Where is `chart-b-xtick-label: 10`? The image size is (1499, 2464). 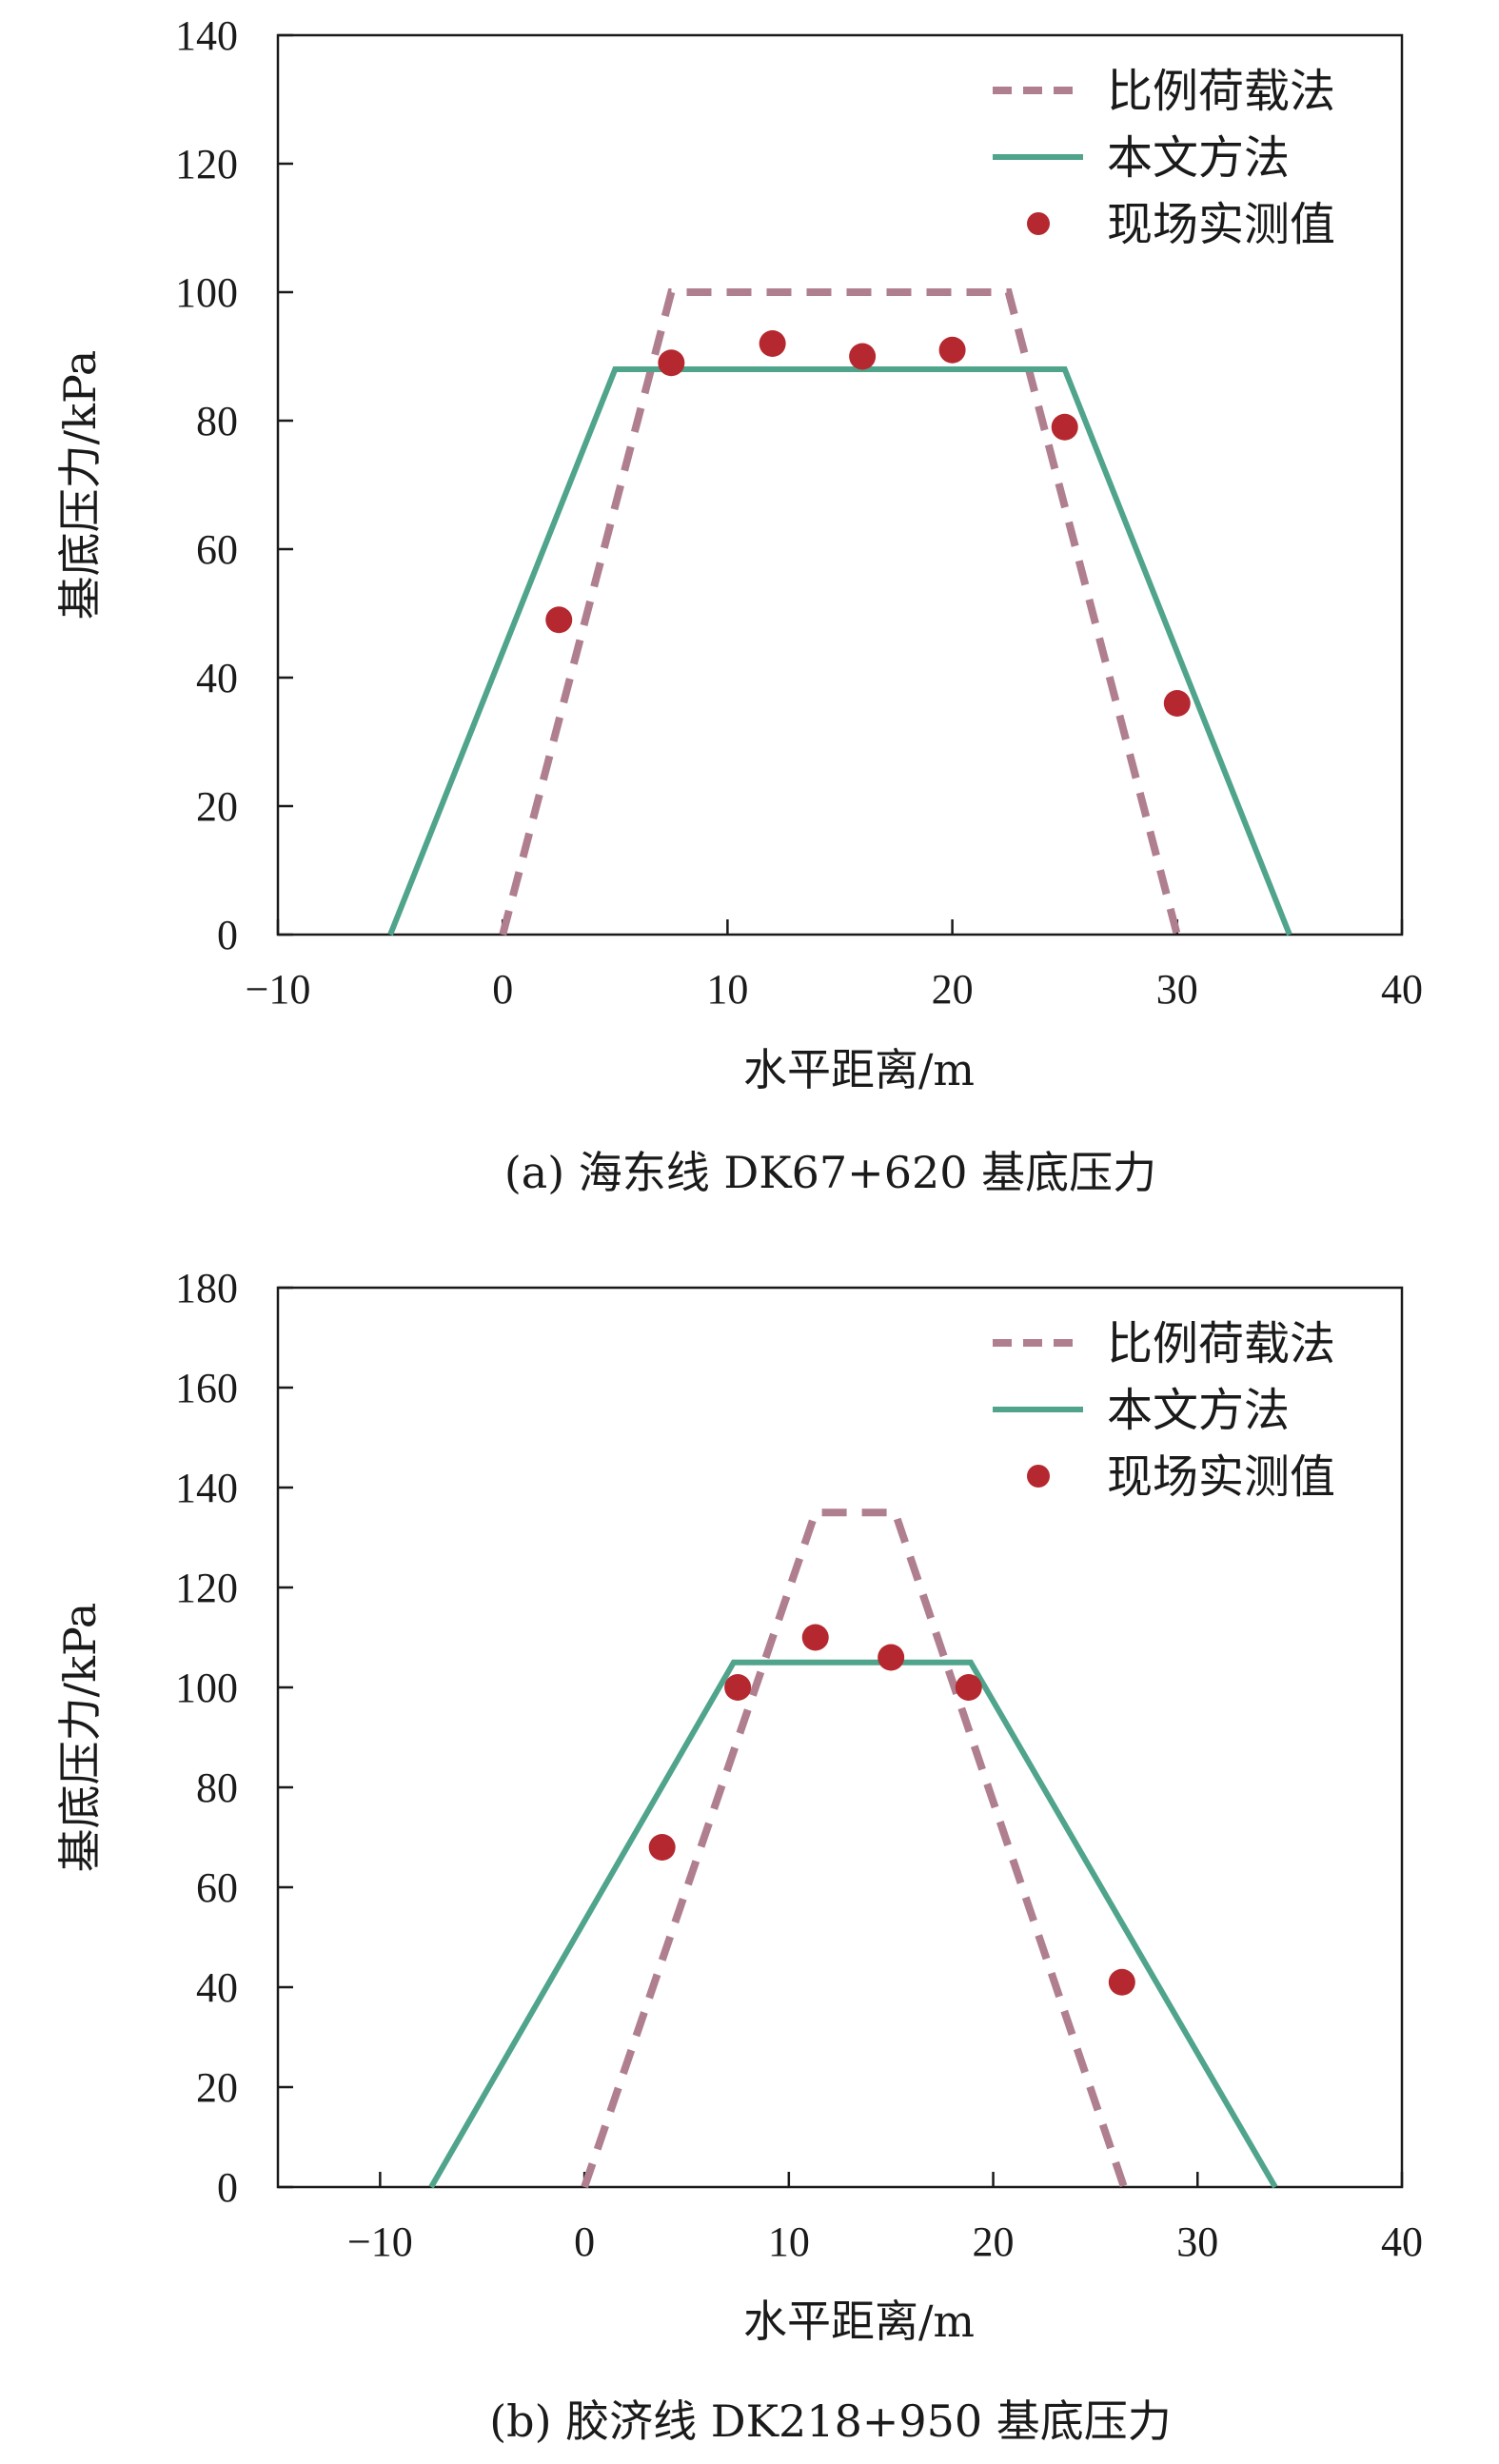
chart-b-xtick-label: 10 is located at coordinates (789, 2241).